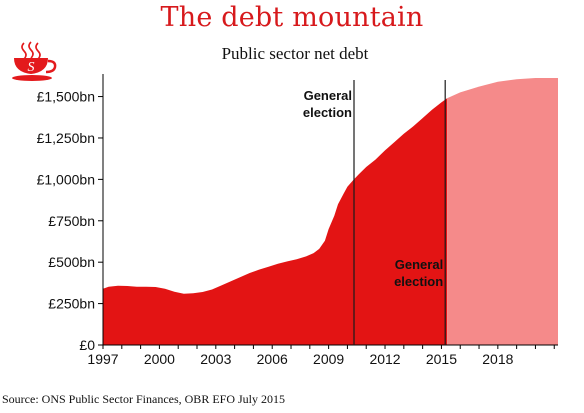 This screenshot has width=584, height=413. I want to click on x-tick-label: 2009, so click(328, 359).